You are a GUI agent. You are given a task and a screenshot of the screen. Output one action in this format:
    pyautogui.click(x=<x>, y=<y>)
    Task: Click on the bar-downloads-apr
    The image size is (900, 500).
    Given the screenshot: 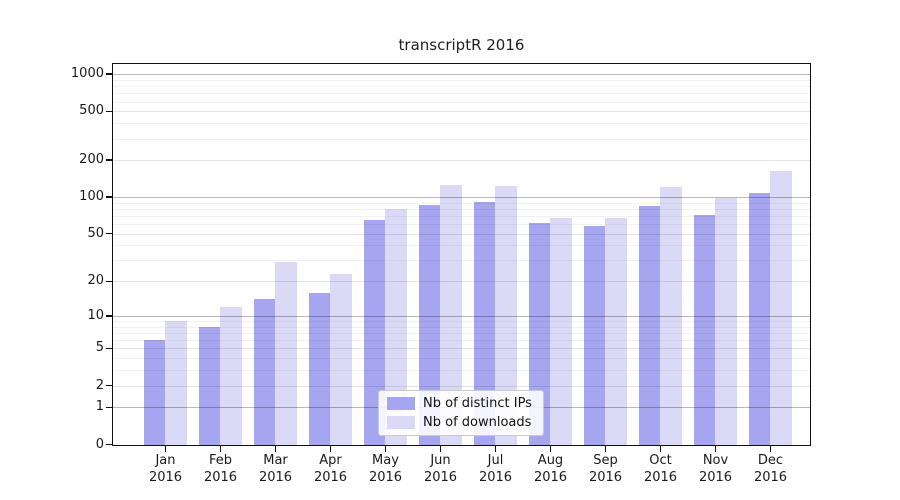 What is the action you would take?
    pyautogui.click(x=341, y=359)
    